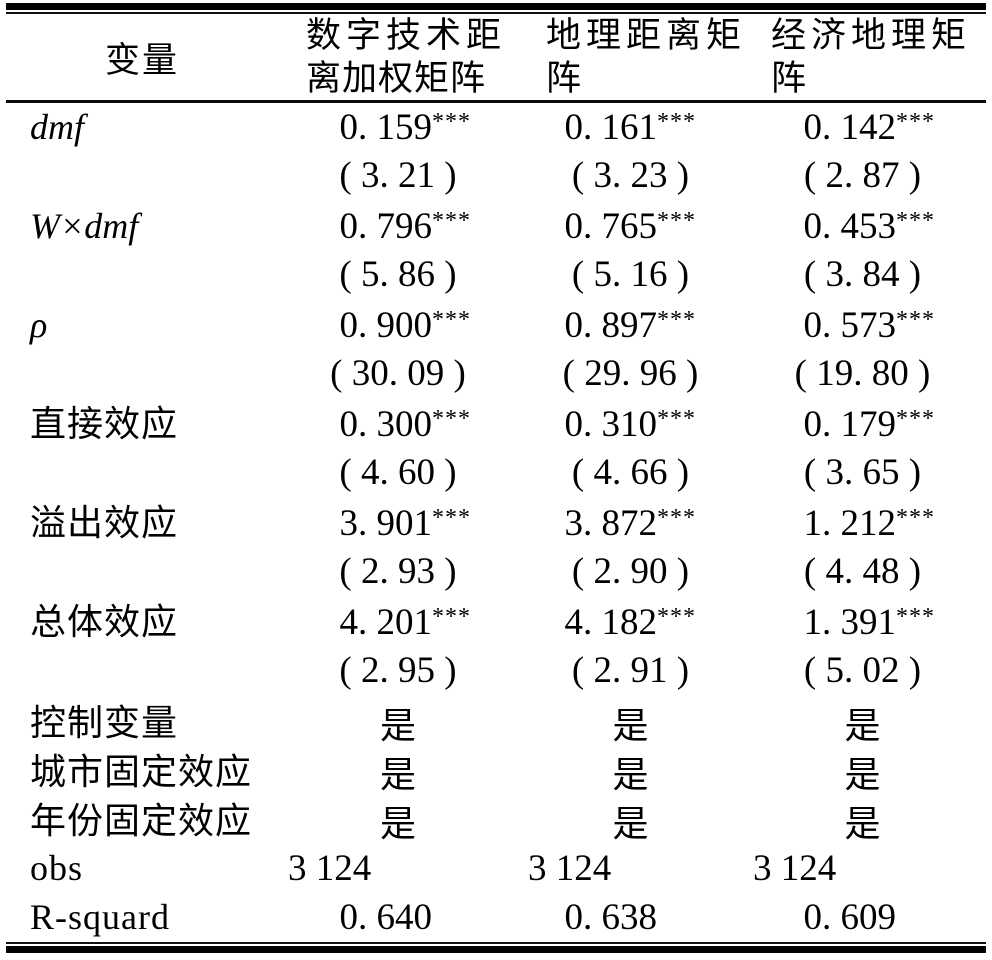  Describe the element at coordinates (406, 35) in the screenshot. I see `header-line: 数字技术距` at that location.